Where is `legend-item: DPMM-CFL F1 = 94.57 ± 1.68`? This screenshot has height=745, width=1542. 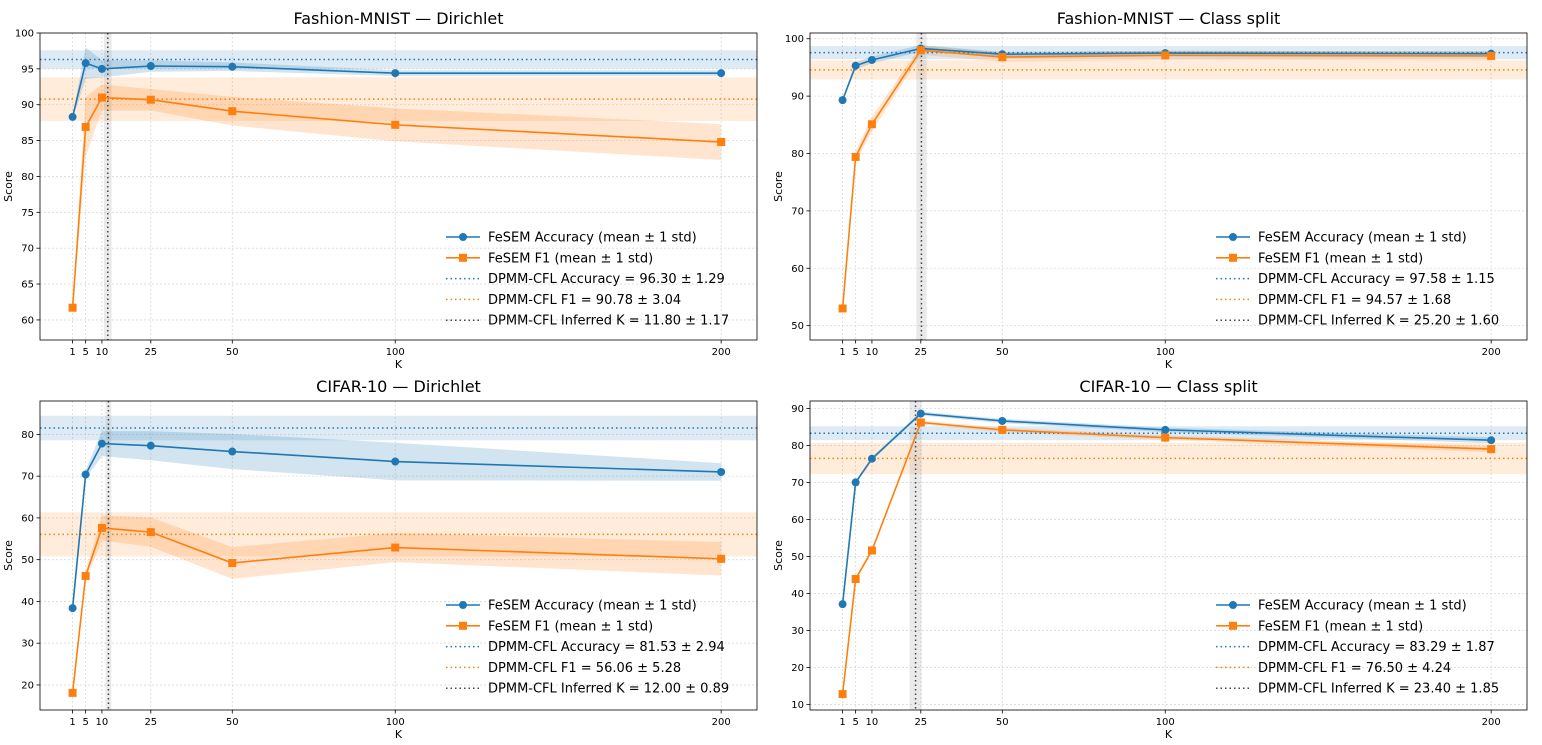 legend-item: DPMM-CFL F1 = 94.57 ± 1.68 is located at coordinates (1333, 300).